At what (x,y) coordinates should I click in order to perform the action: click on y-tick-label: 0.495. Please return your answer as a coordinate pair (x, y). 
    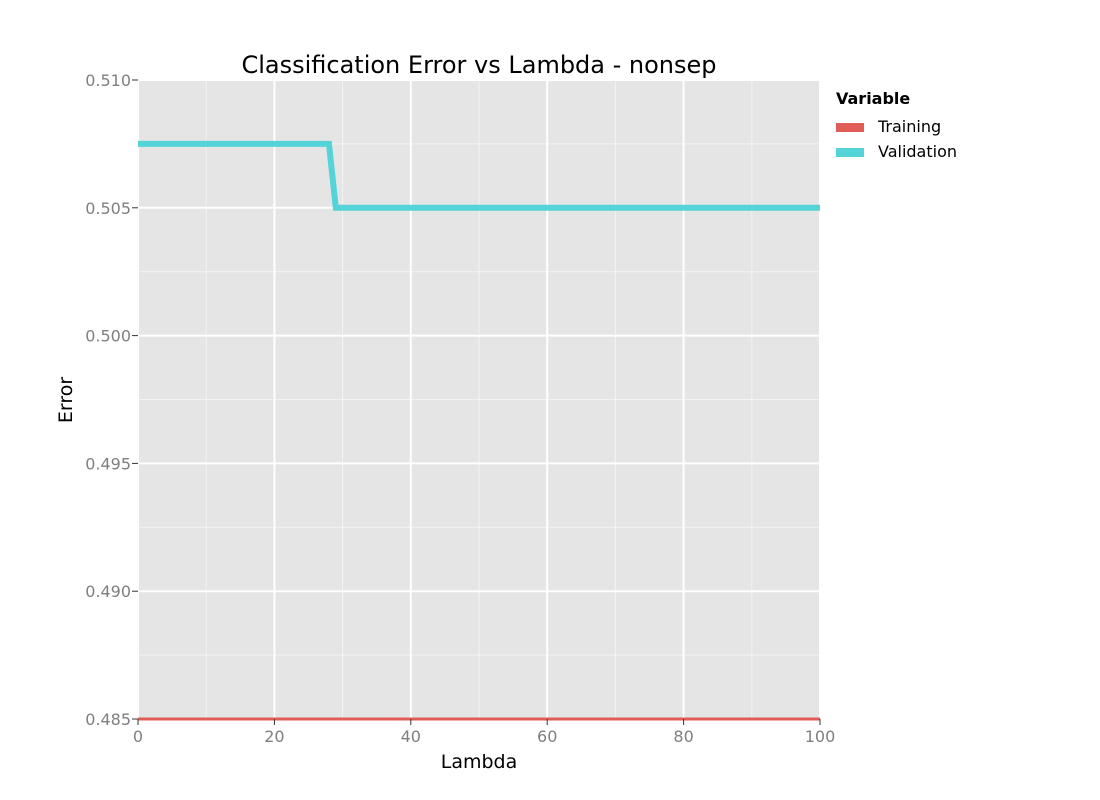
    Looking at the image, I should click on (108, 463).